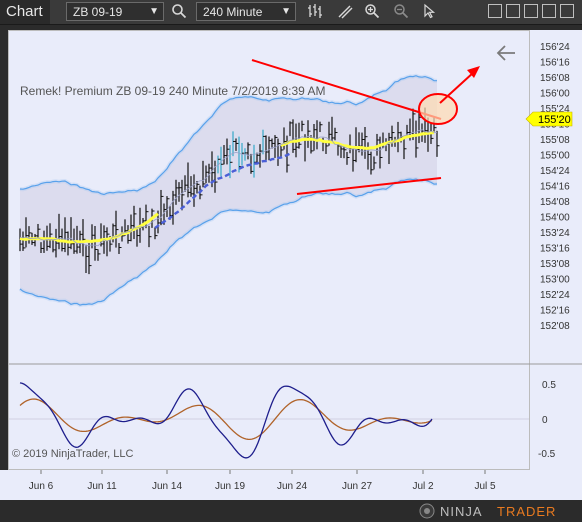 The width and height of the screenshot is (582, 522). I want to click on price-tick-label: 154'00, so click(555, 218).